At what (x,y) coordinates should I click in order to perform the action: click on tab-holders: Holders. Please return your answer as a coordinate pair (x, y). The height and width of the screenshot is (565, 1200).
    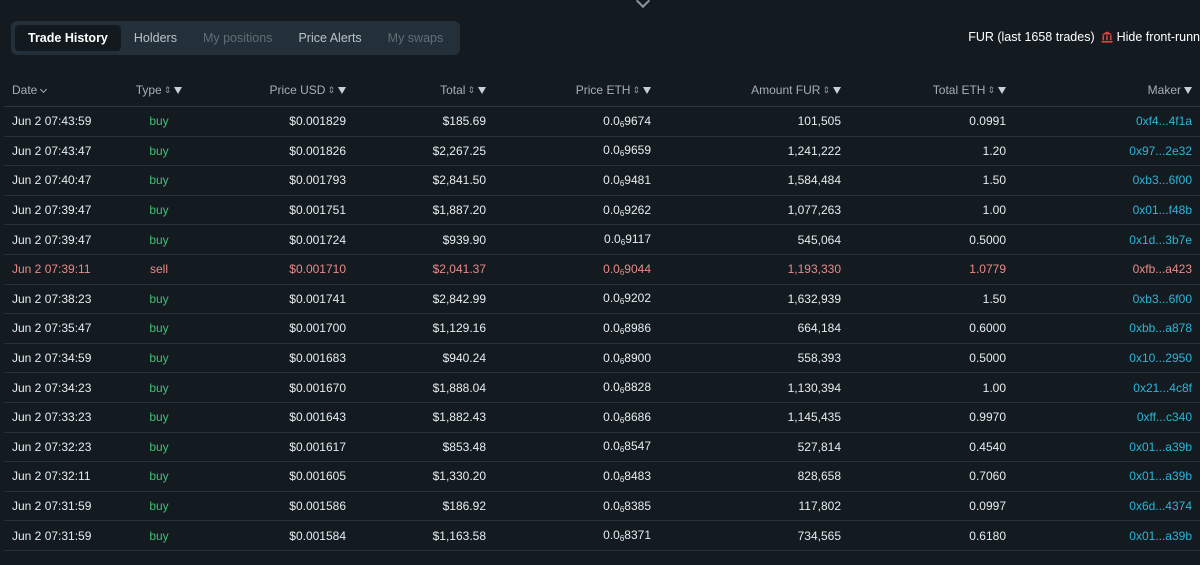
    Looking at the image, I should click on (155, 38).